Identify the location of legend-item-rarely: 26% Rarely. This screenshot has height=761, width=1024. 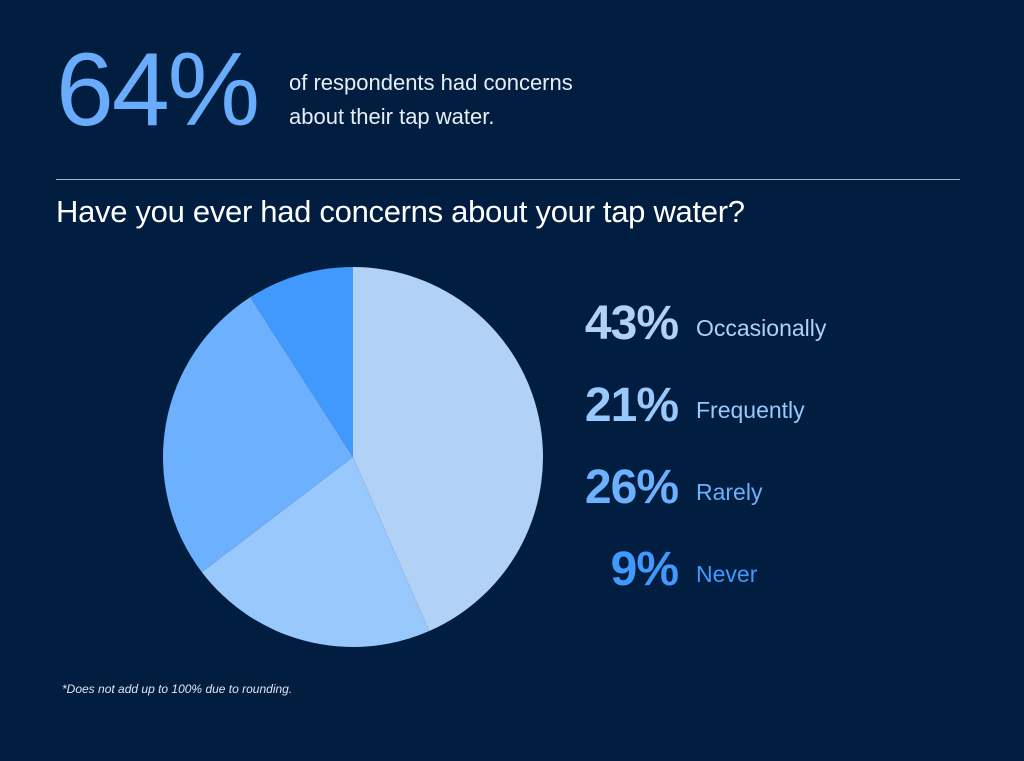
(730, 501).